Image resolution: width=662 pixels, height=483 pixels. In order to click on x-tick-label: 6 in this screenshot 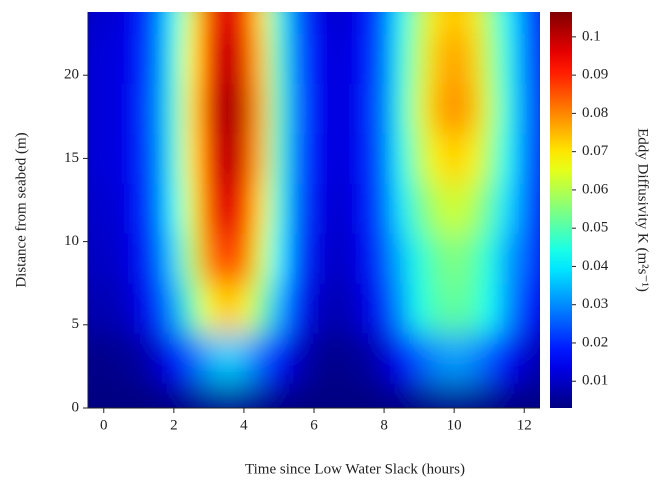, I will do `click(314, 425)`.